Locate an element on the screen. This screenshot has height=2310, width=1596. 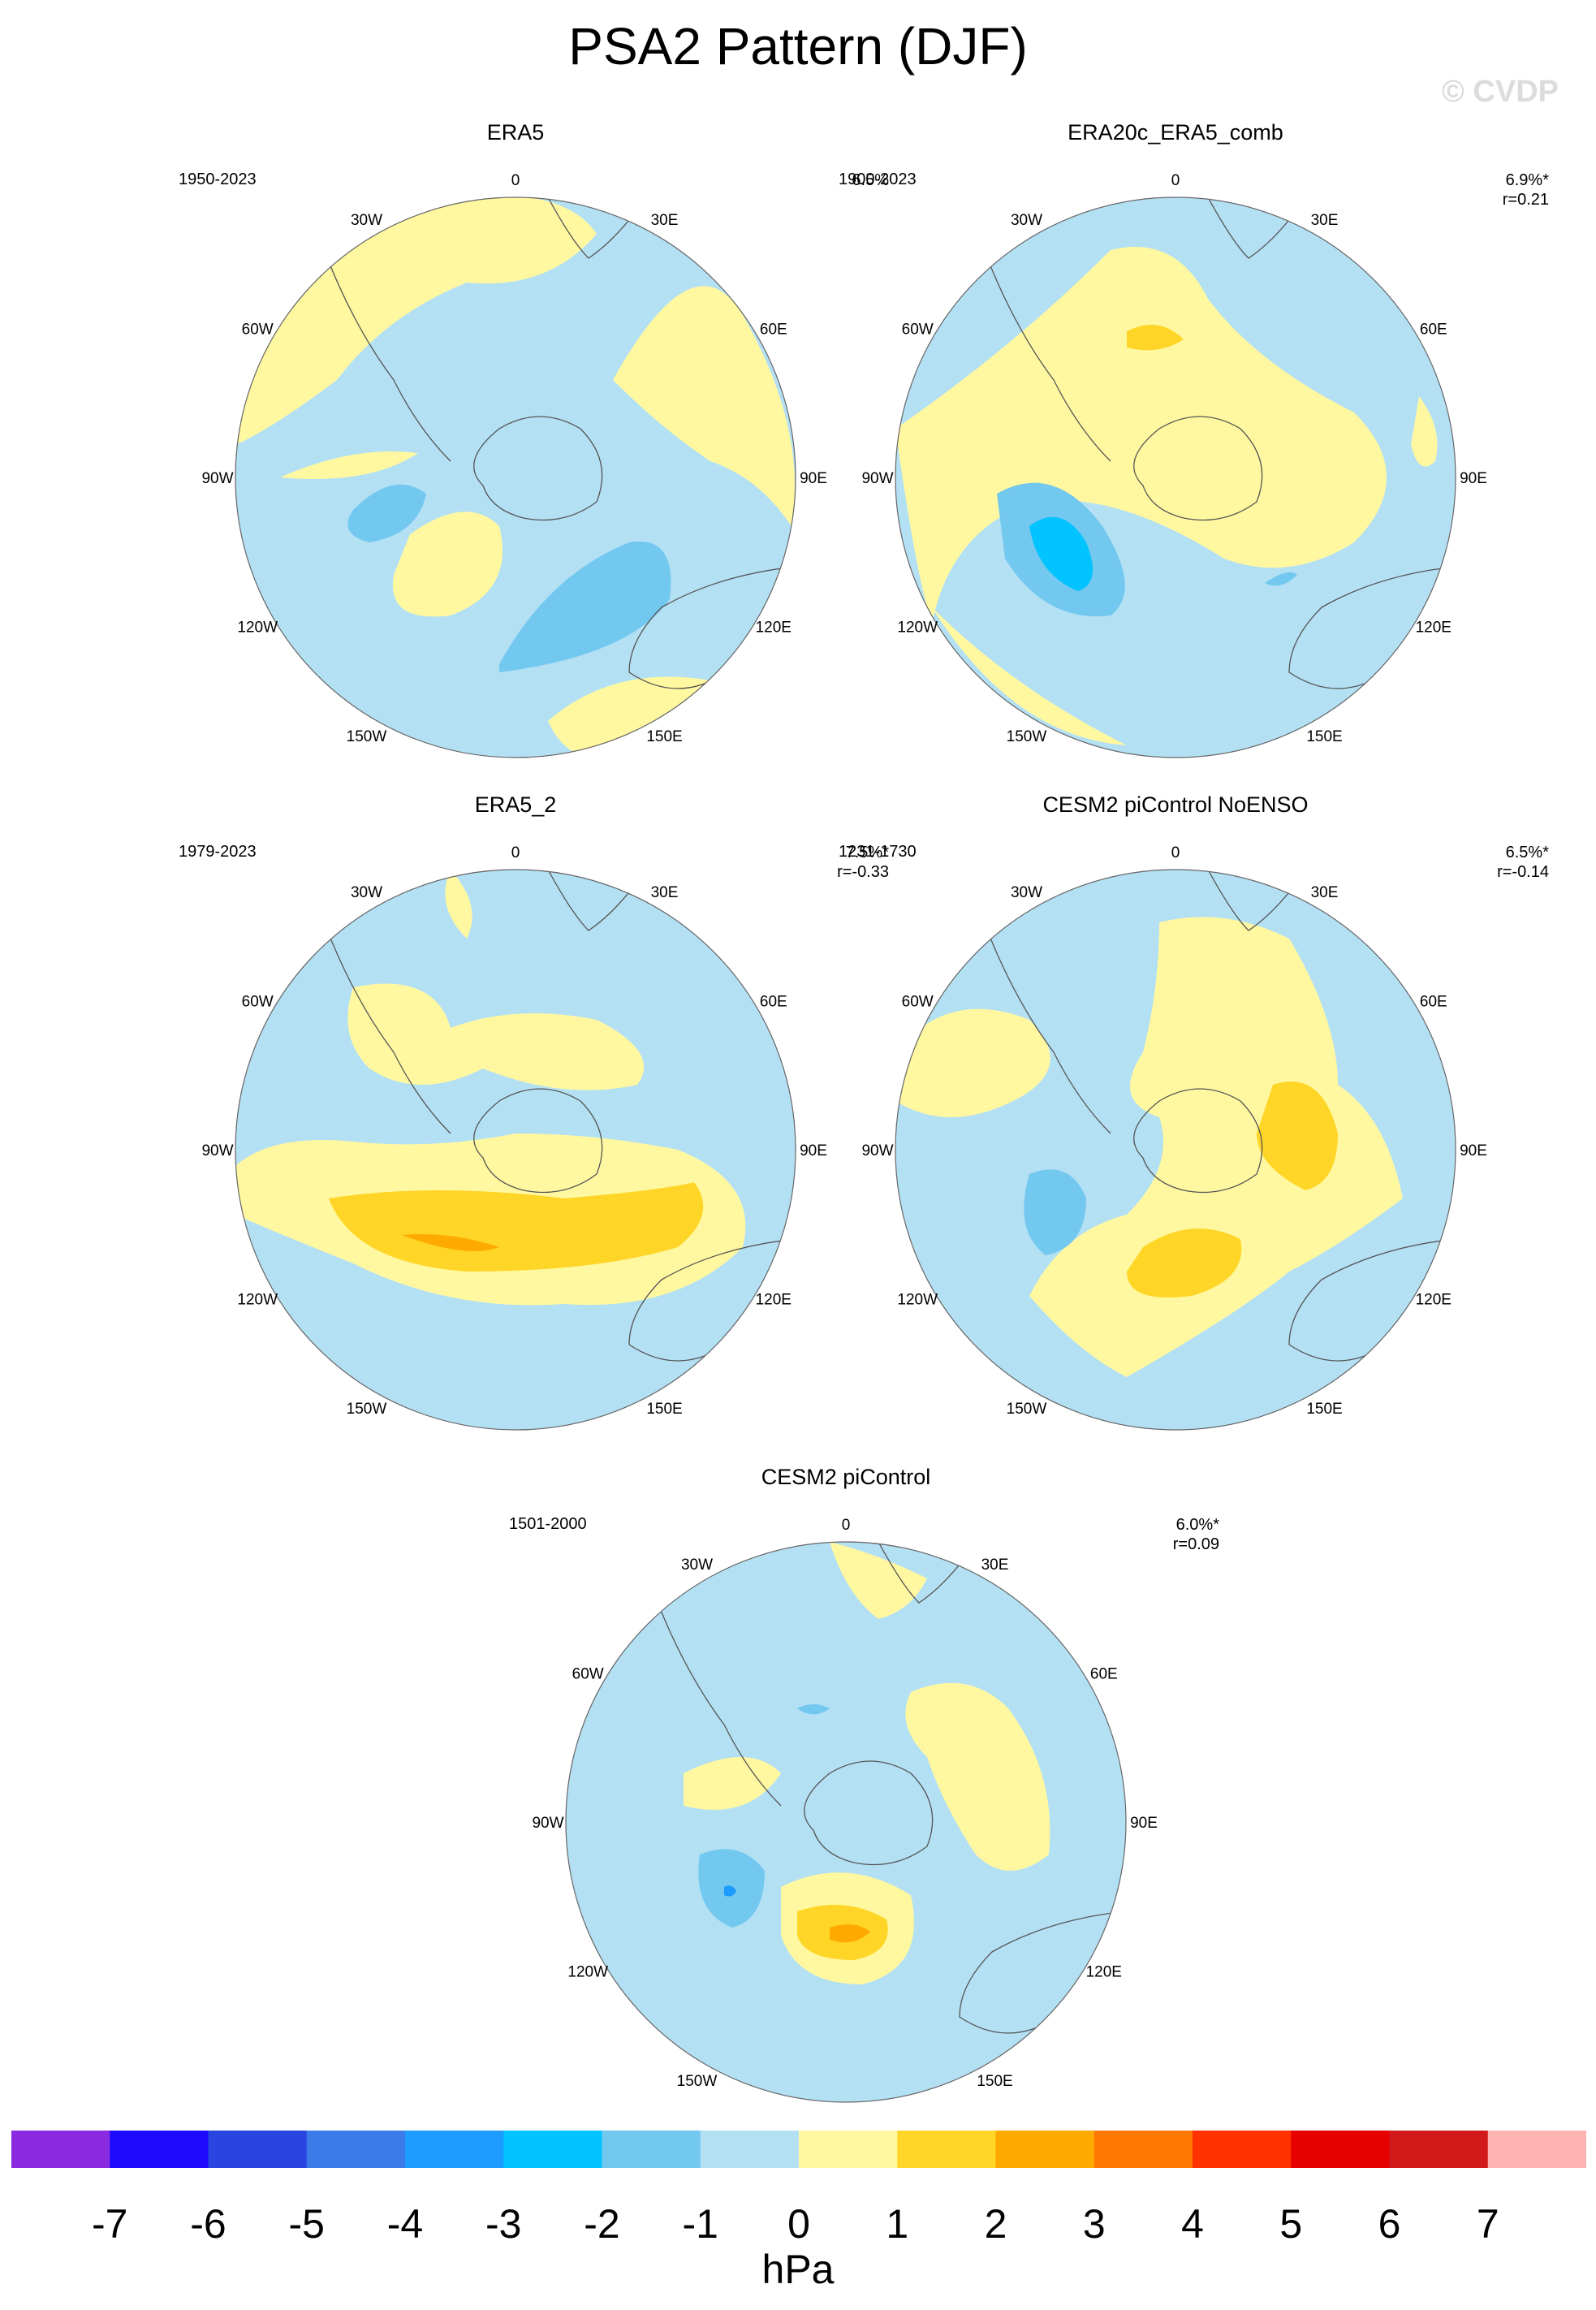
colorbar-tick-label: 4 is located at coordinates (1192, 2224).